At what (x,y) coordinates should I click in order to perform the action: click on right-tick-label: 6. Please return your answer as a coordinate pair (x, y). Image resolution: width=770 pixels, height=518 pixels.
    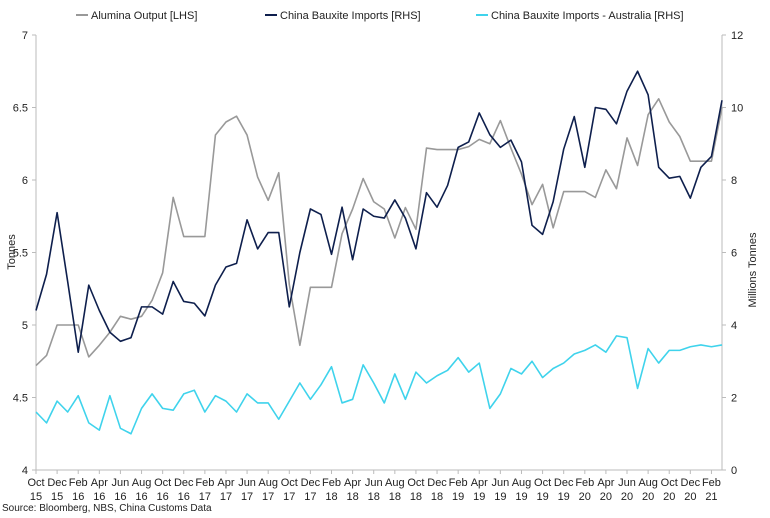
    Looking at the image, I should click on (734, 254).